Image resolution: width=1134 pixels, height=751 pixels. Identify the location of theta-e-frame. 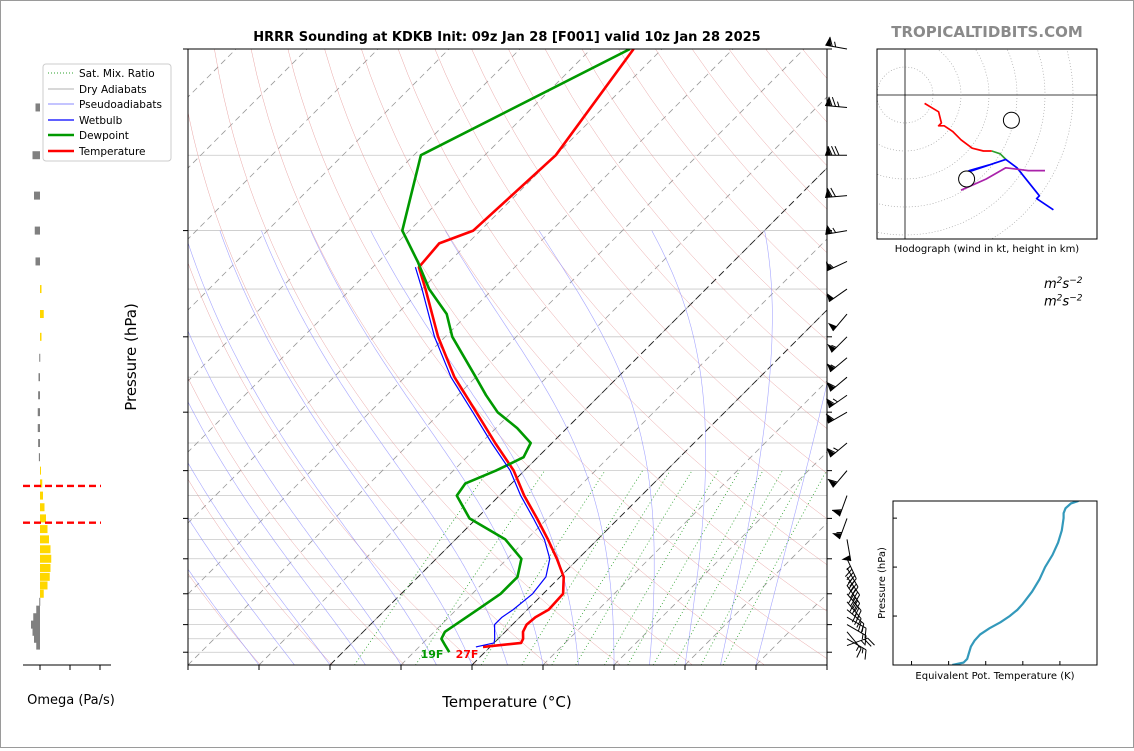
(995, 583).